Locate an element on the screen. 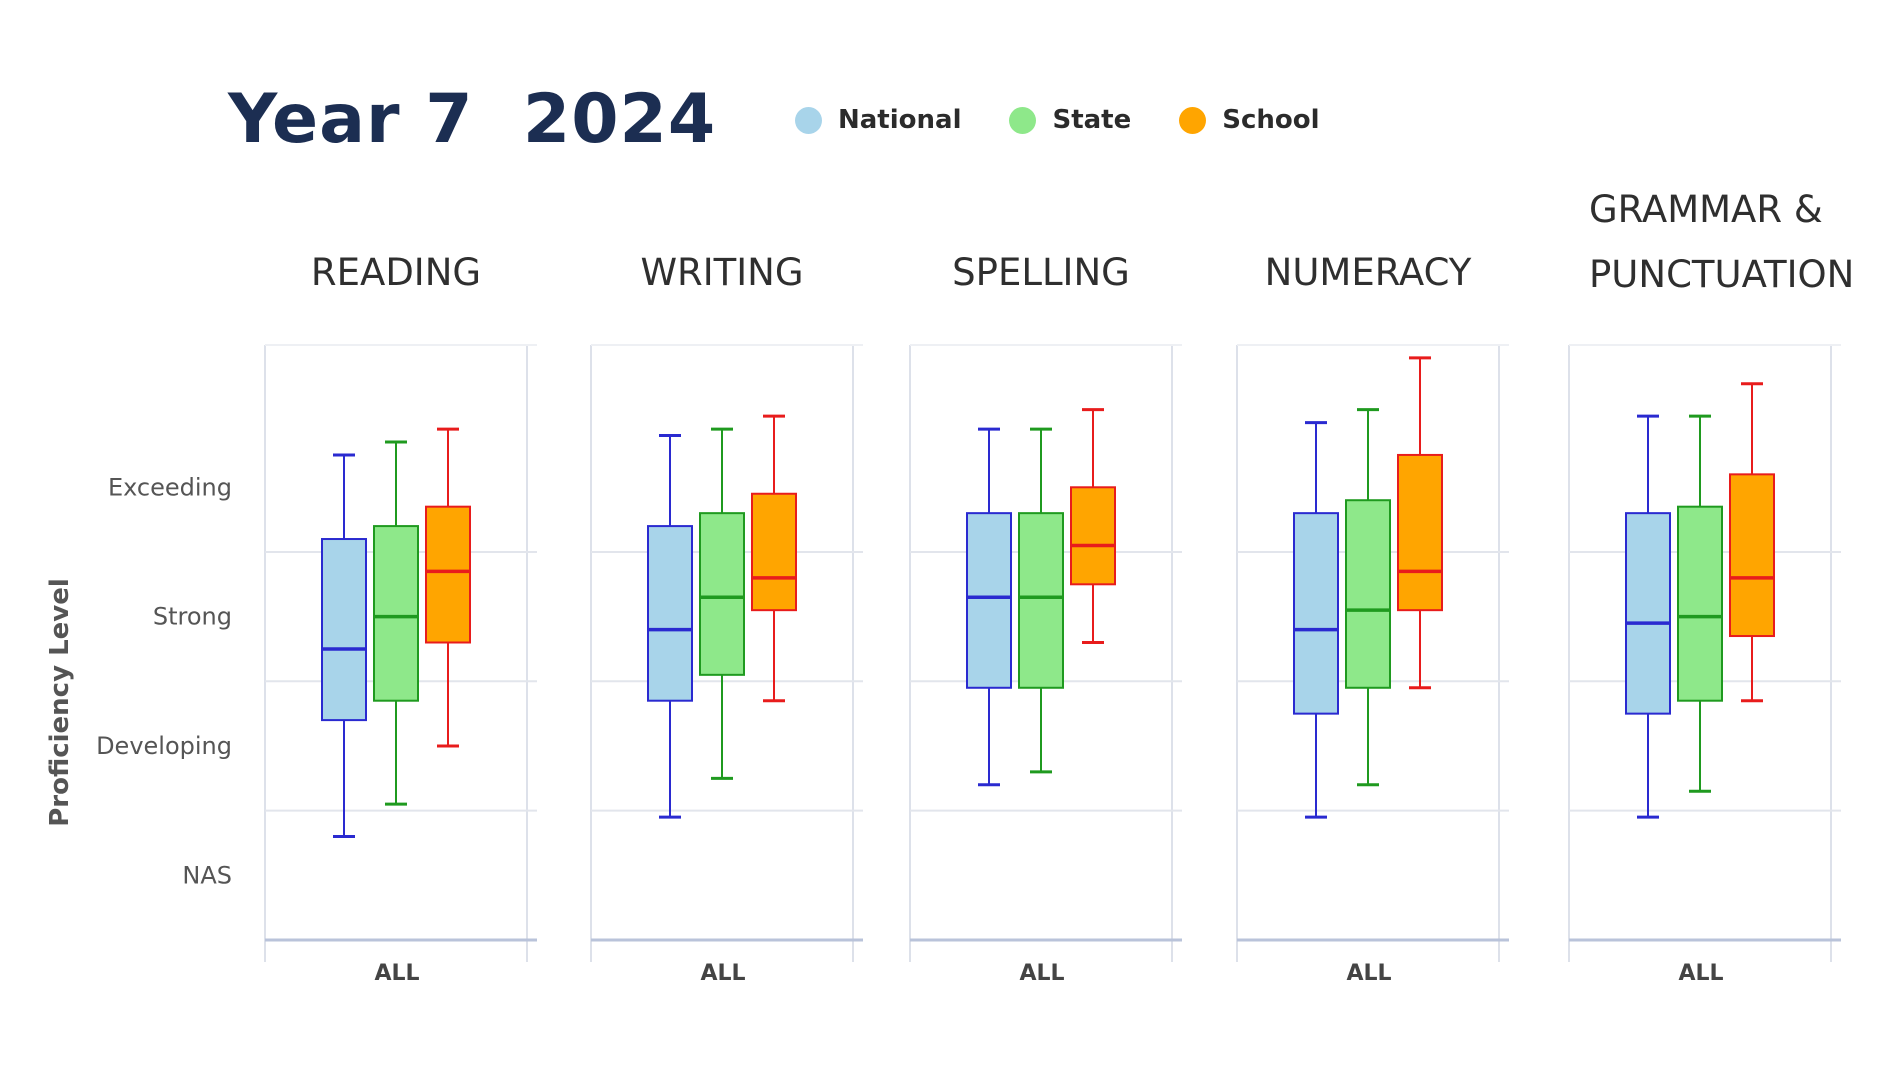  legend-label: School is located at coordinates (1271, 120).